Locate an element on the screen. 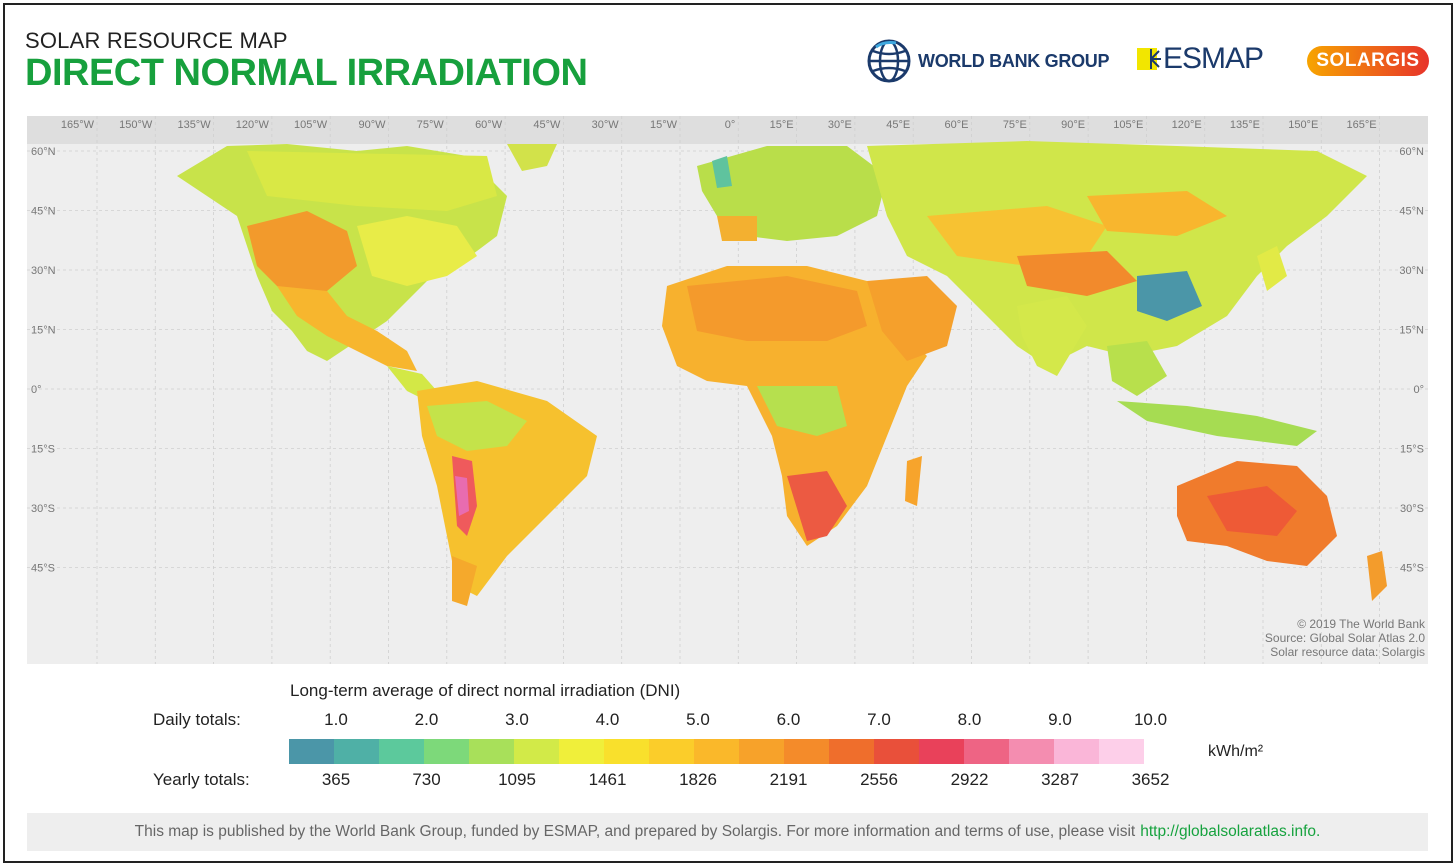 Image resolution: width=1456 pixels, height=866 pixels. legend-tick: 1.0 is located at coordinates (336, 719).